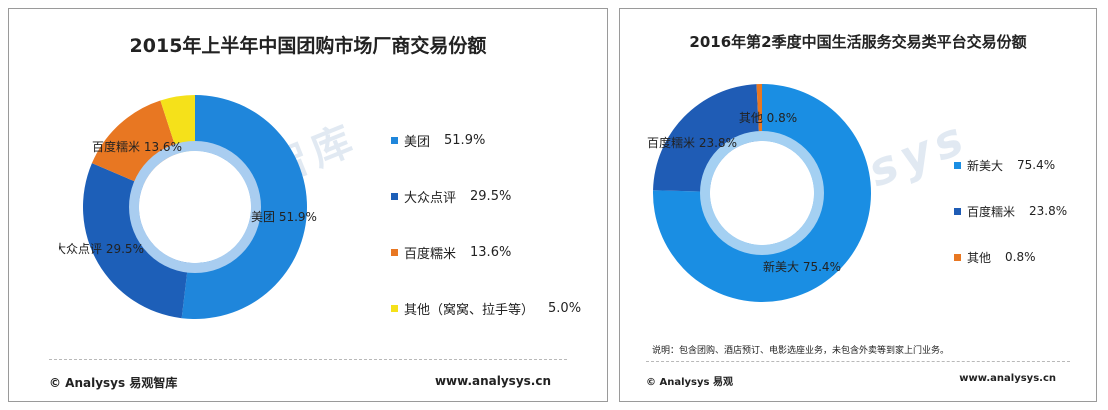 The image size is (1108, 410). I want to click on slice-label: 百度糯米 13.6%, so click(137, 146).